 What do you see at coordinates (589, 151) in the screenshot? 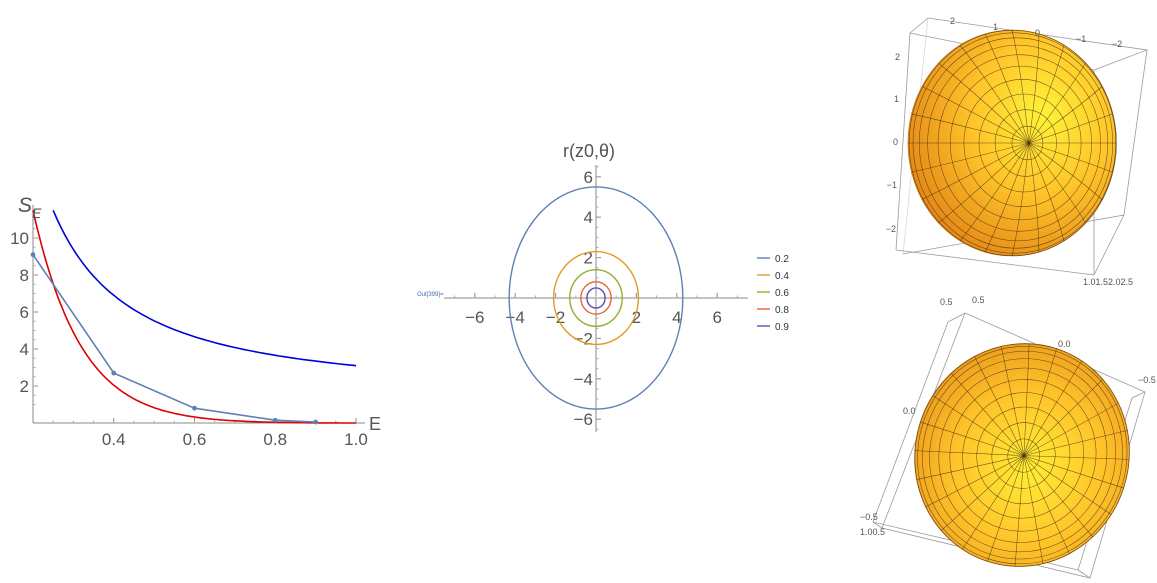
I see `polar-chart-title: r(z0,θ)` at bounding box center [589, 151].